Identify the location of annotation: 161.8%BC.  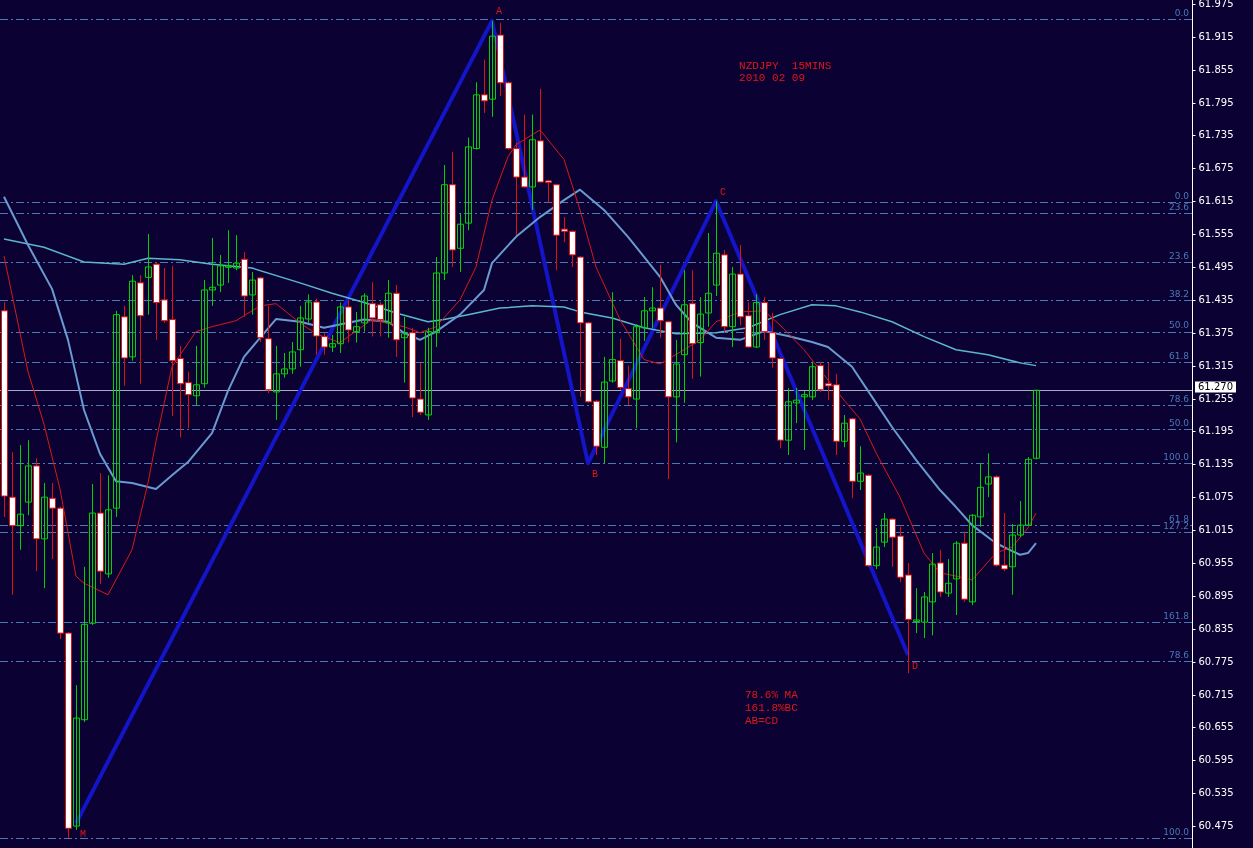
(772, 708).